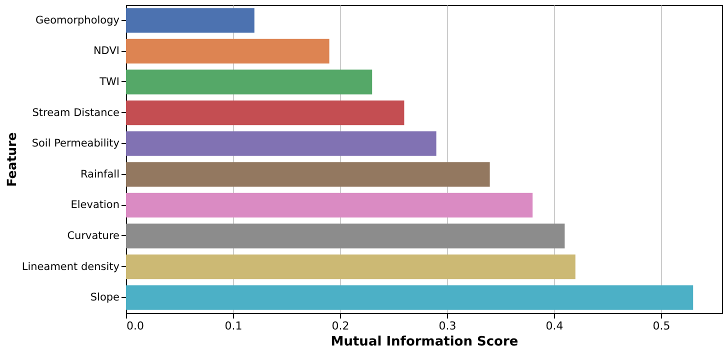 Image resolution: width=726 pixels, height=351 pixels. What do you see at coordinates (95, 205) in the screenshot?
I see `y-tick-label: Elevation` at bounding box center [95, 205].